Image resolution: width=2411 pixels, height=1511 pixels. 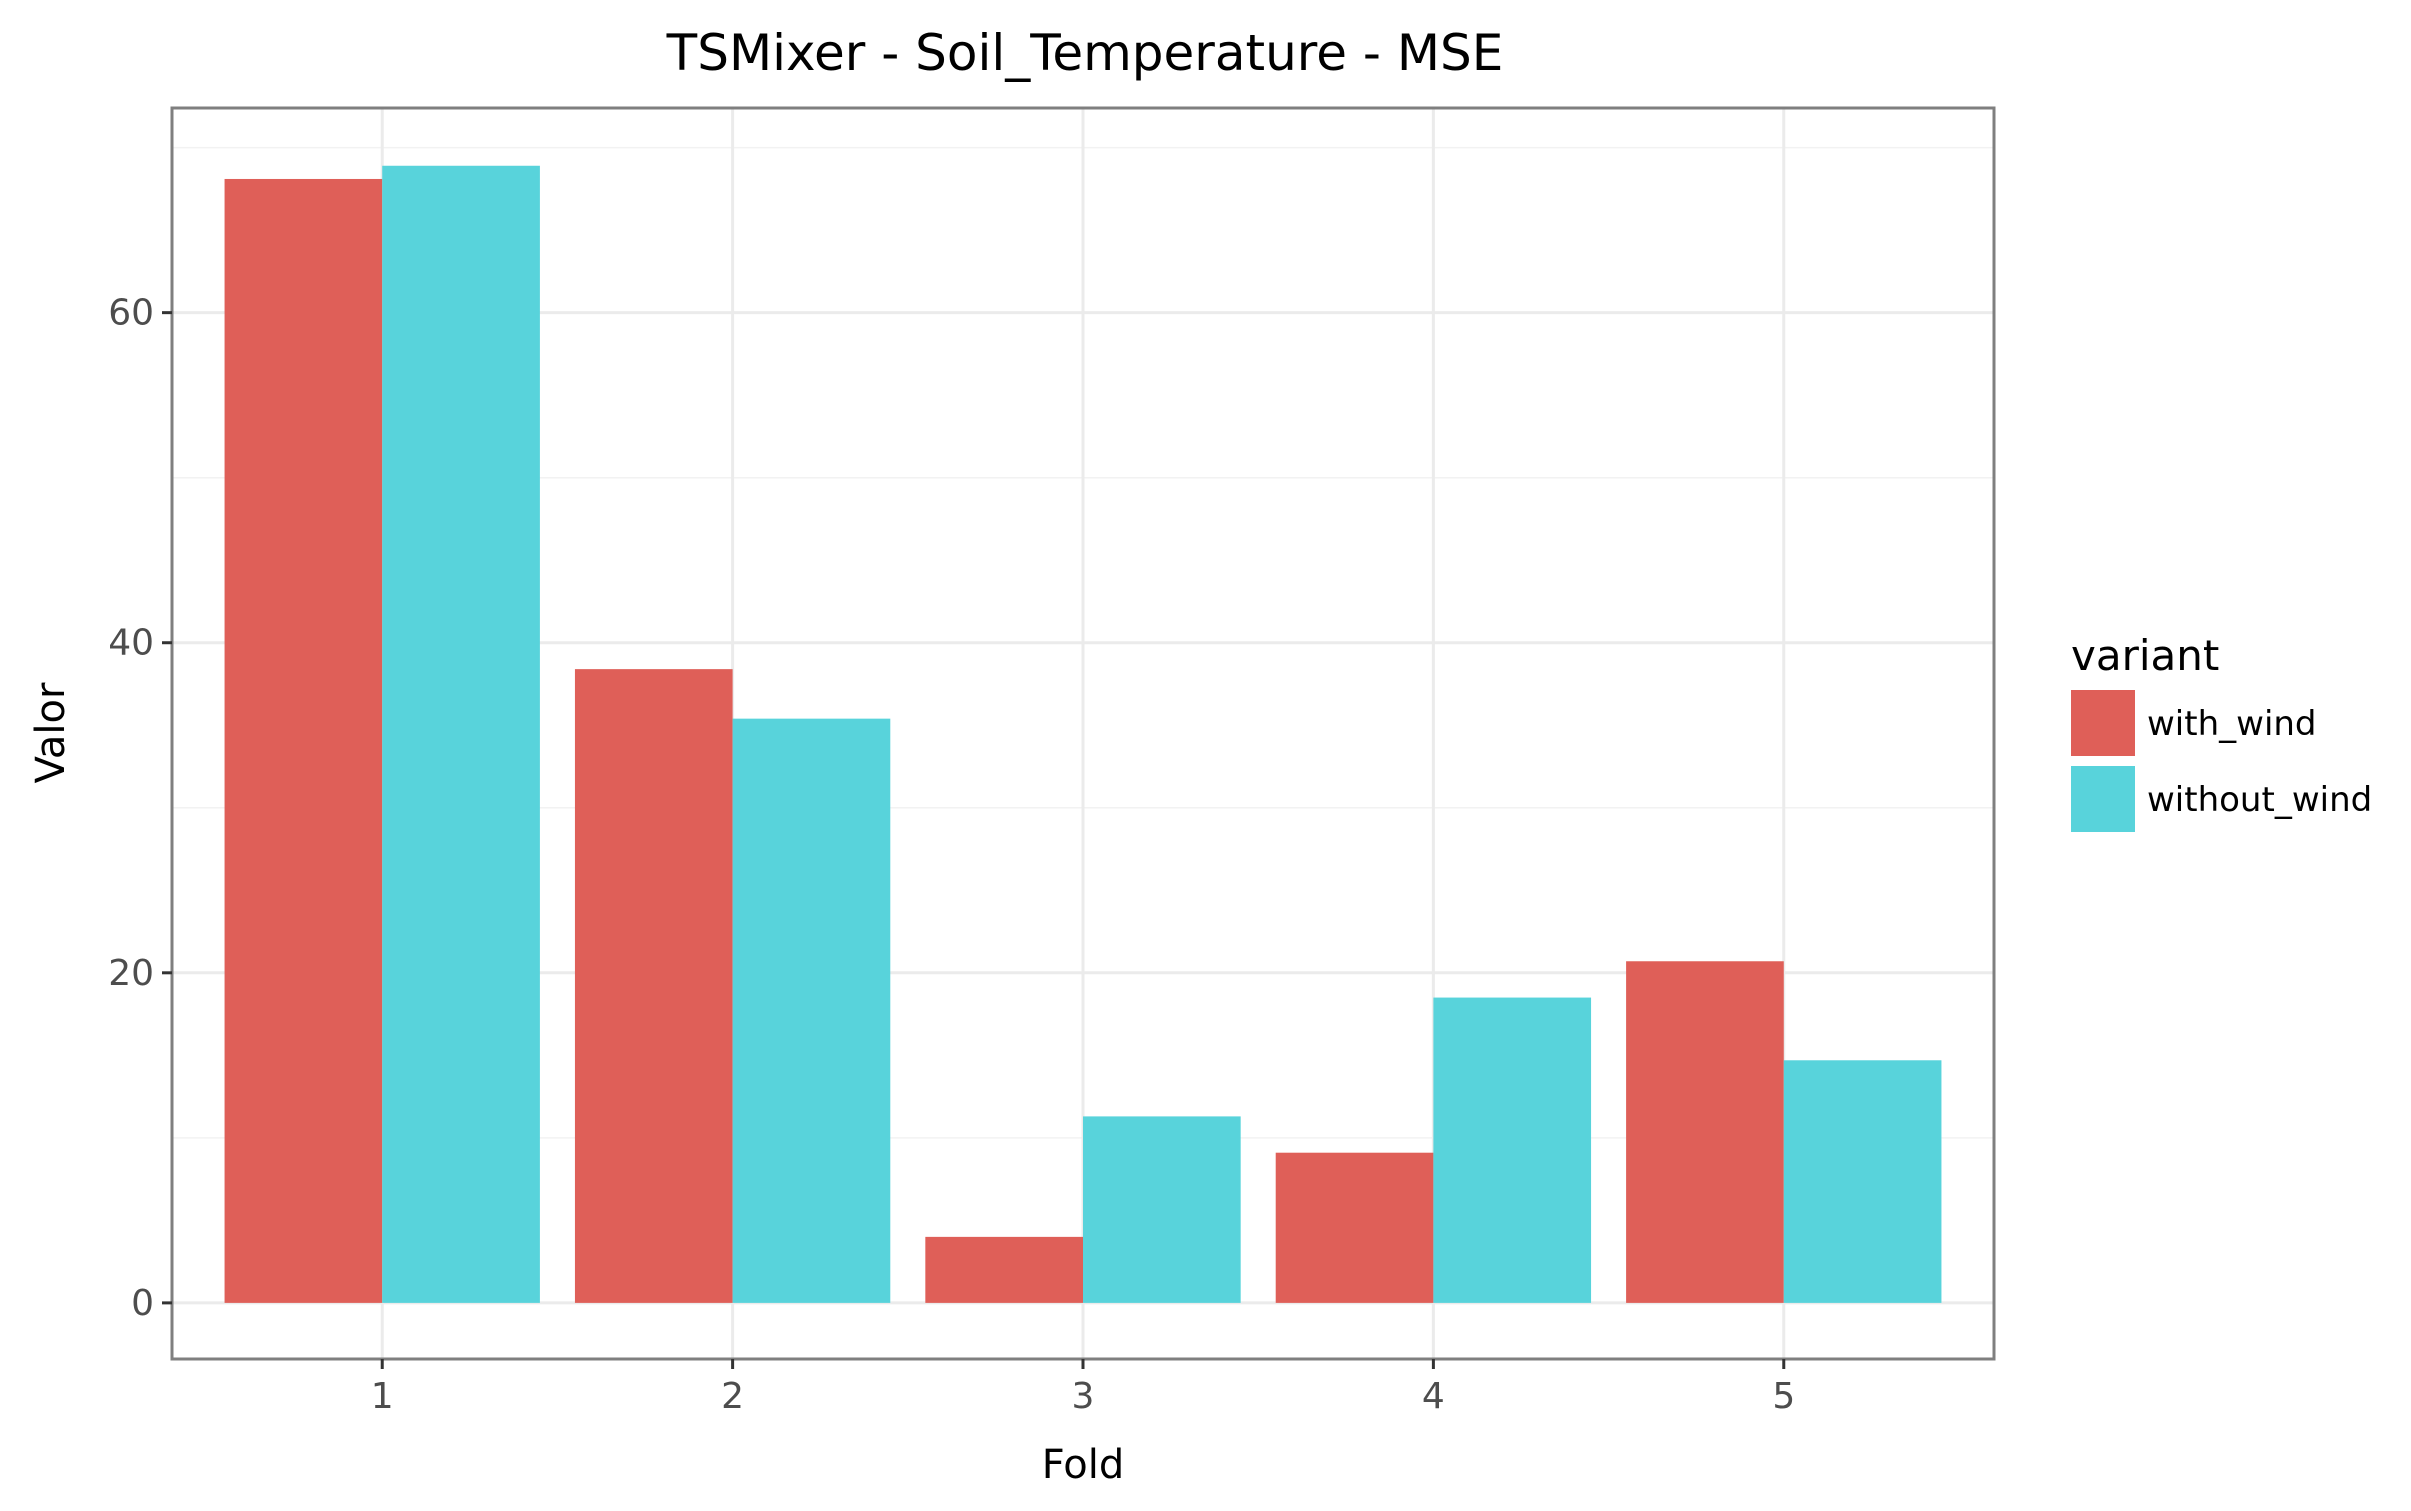 What do you see at coordinates (2145, 655) in the screenshot?
I see `legend-title: variant` at bounding box center [2145, 655].